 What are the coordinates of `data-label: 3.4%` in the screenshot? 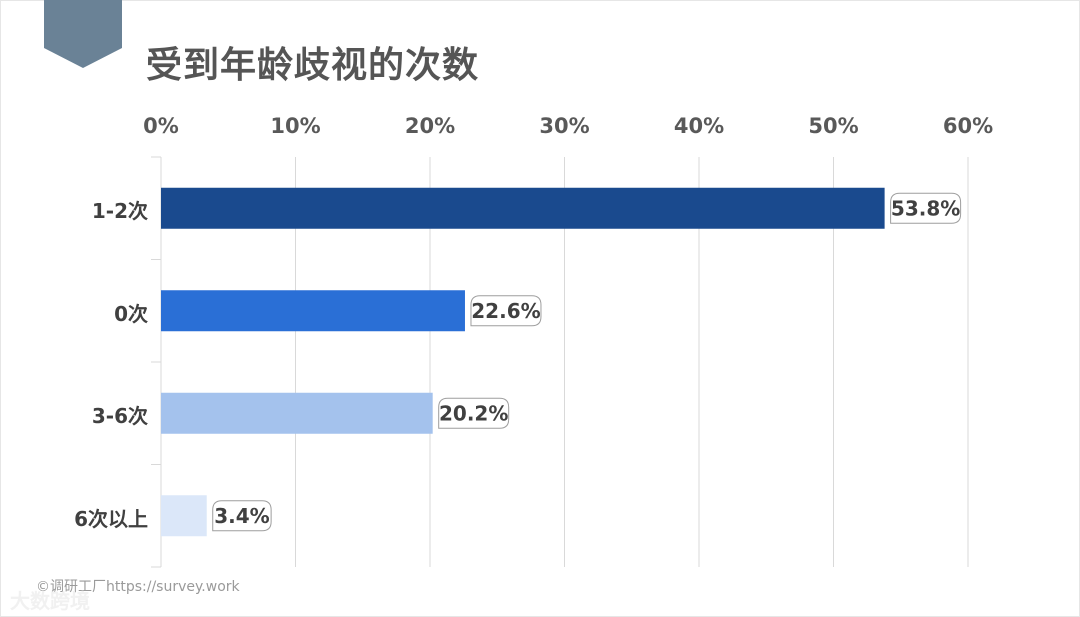 It's located at (241, 516).